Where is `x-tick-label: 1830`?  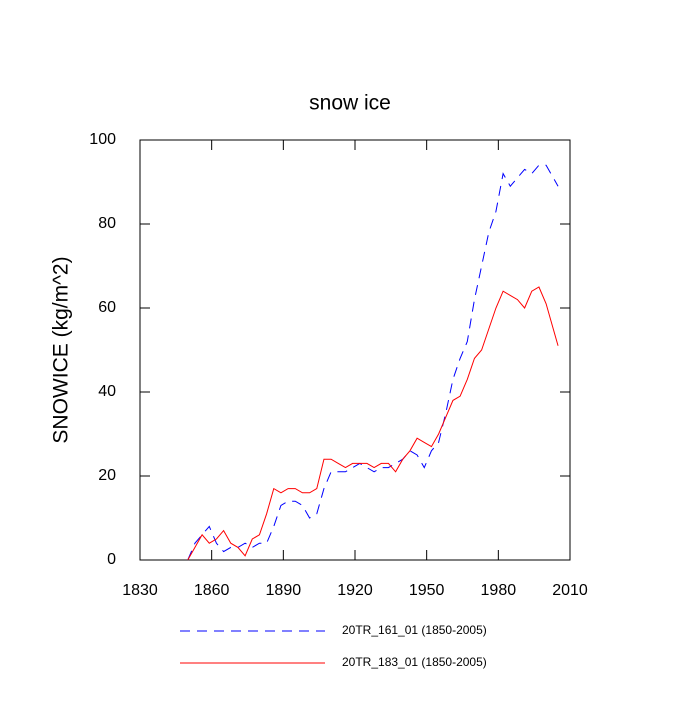
x-tick-label: 1830 is located at coordinates (140, 590).